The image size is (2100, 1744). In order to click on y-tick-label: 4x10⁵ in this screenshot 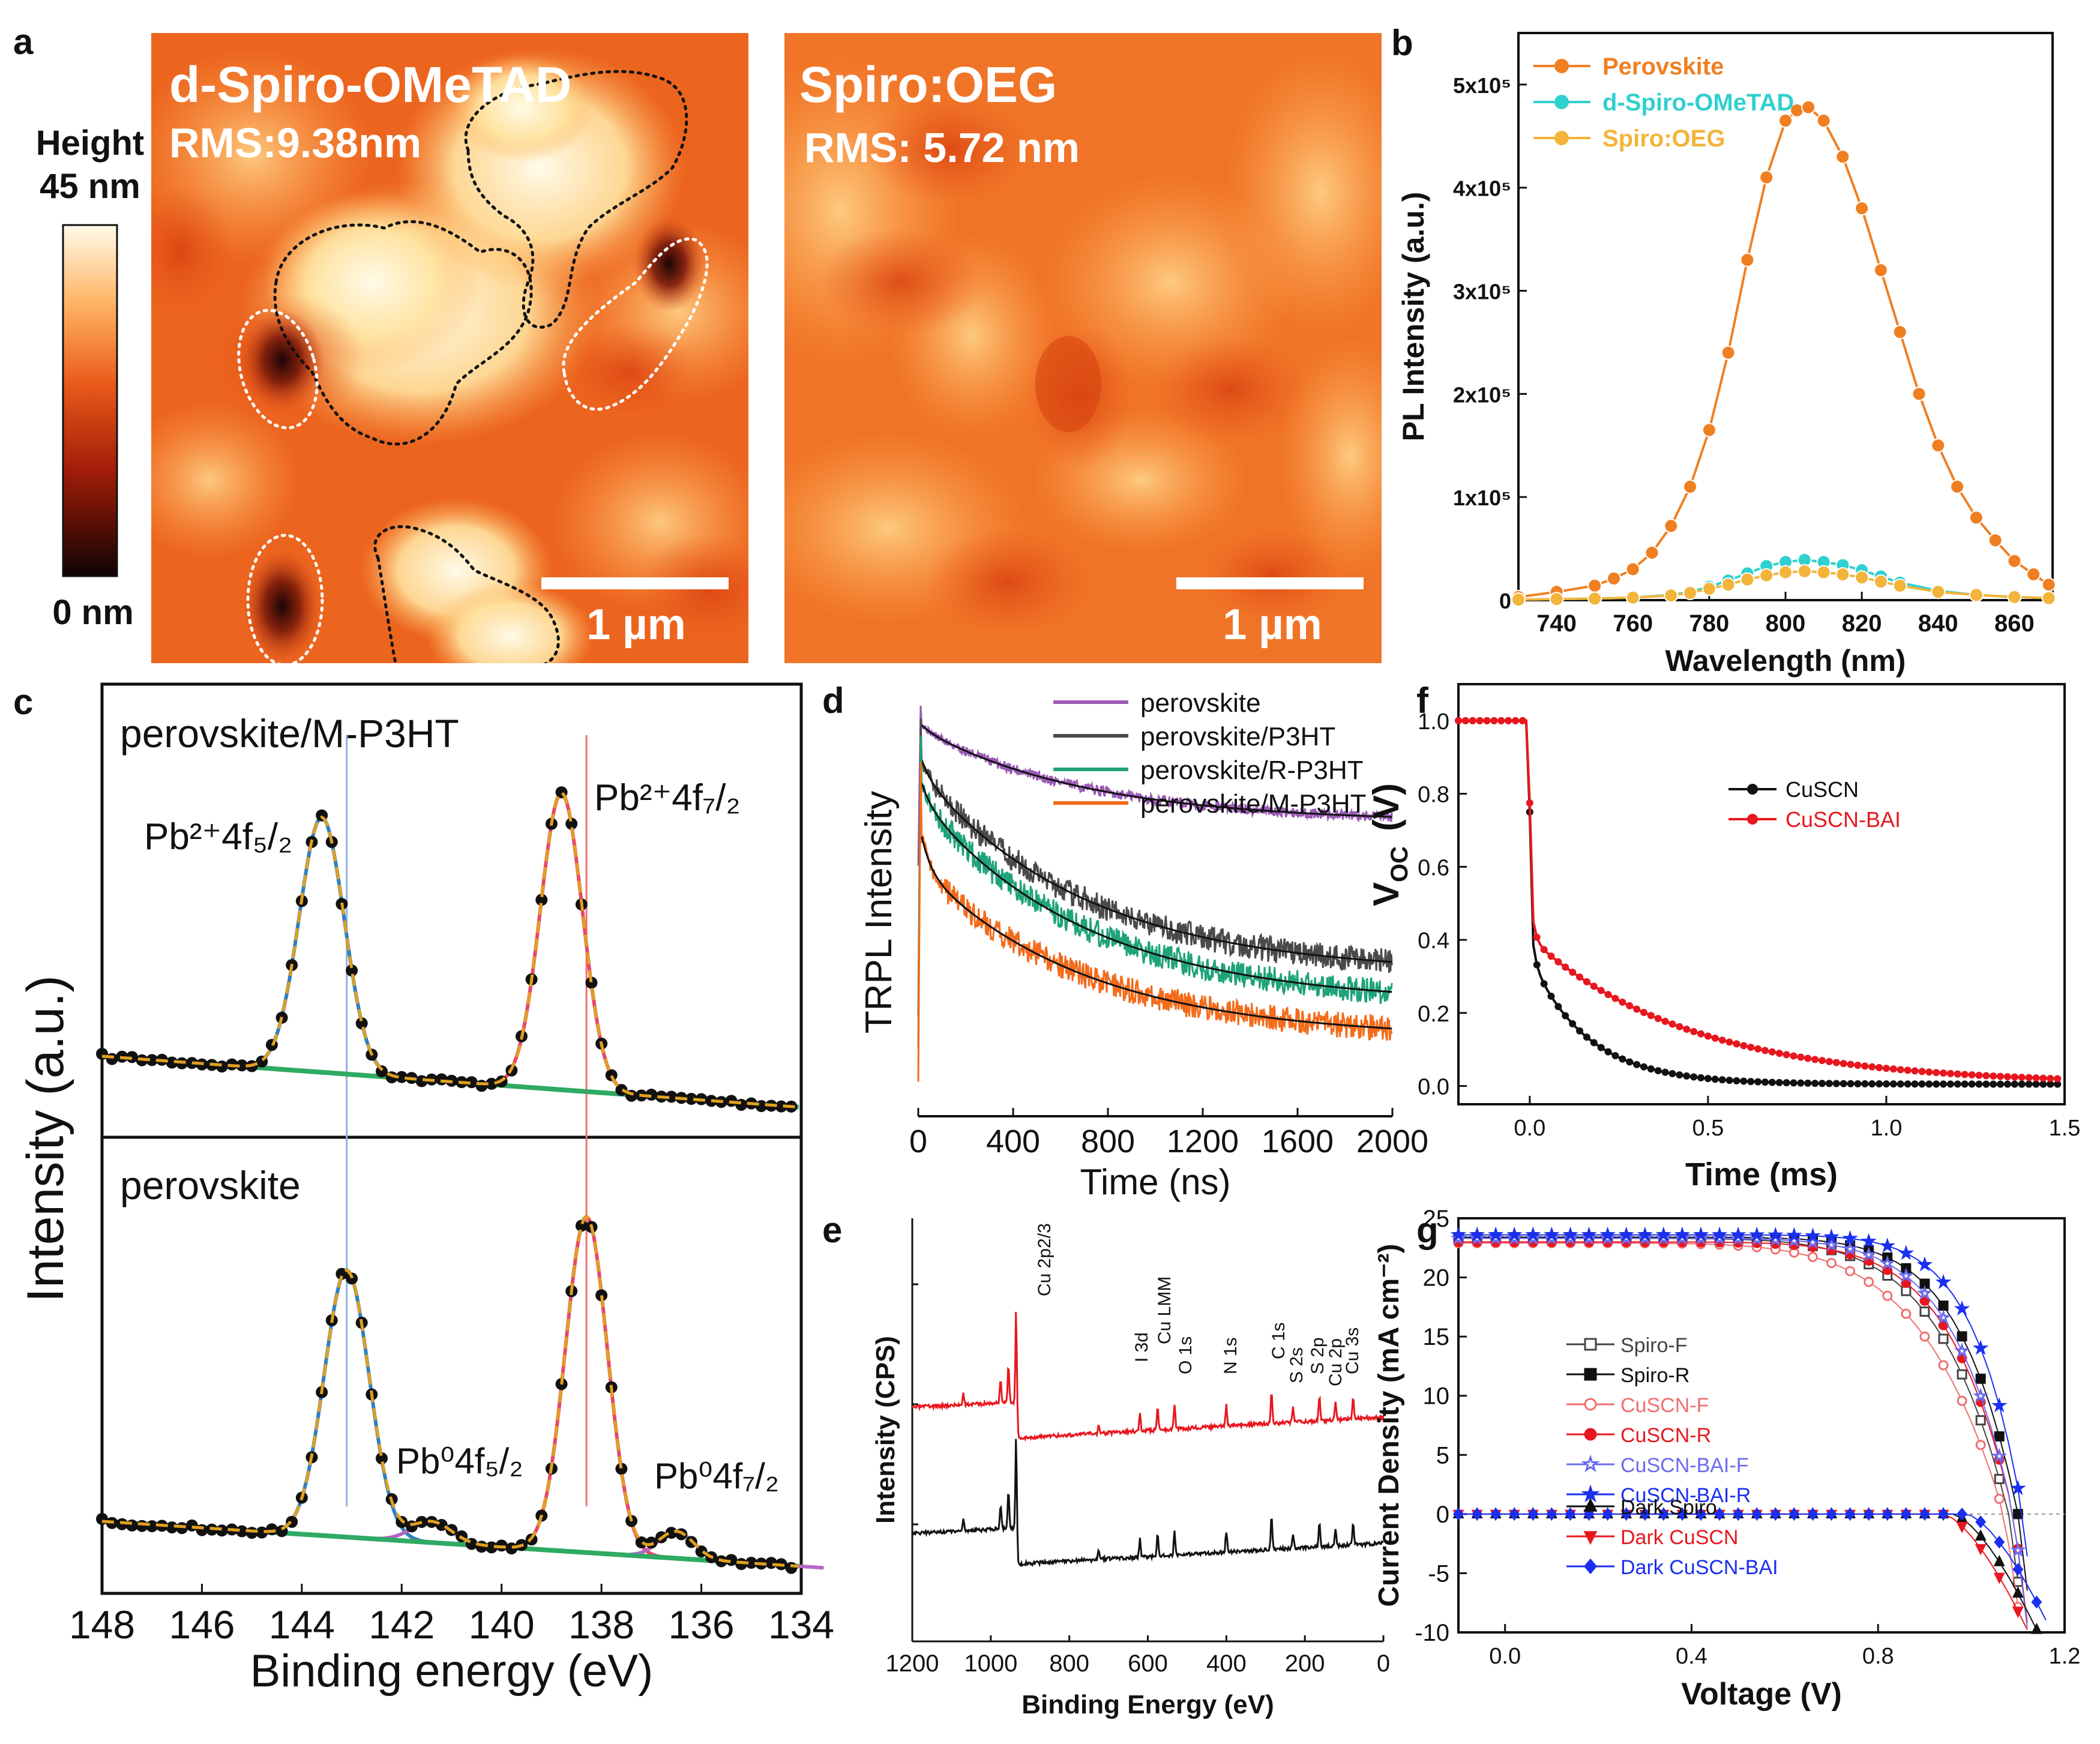, I will do `click(1482, 189)`.